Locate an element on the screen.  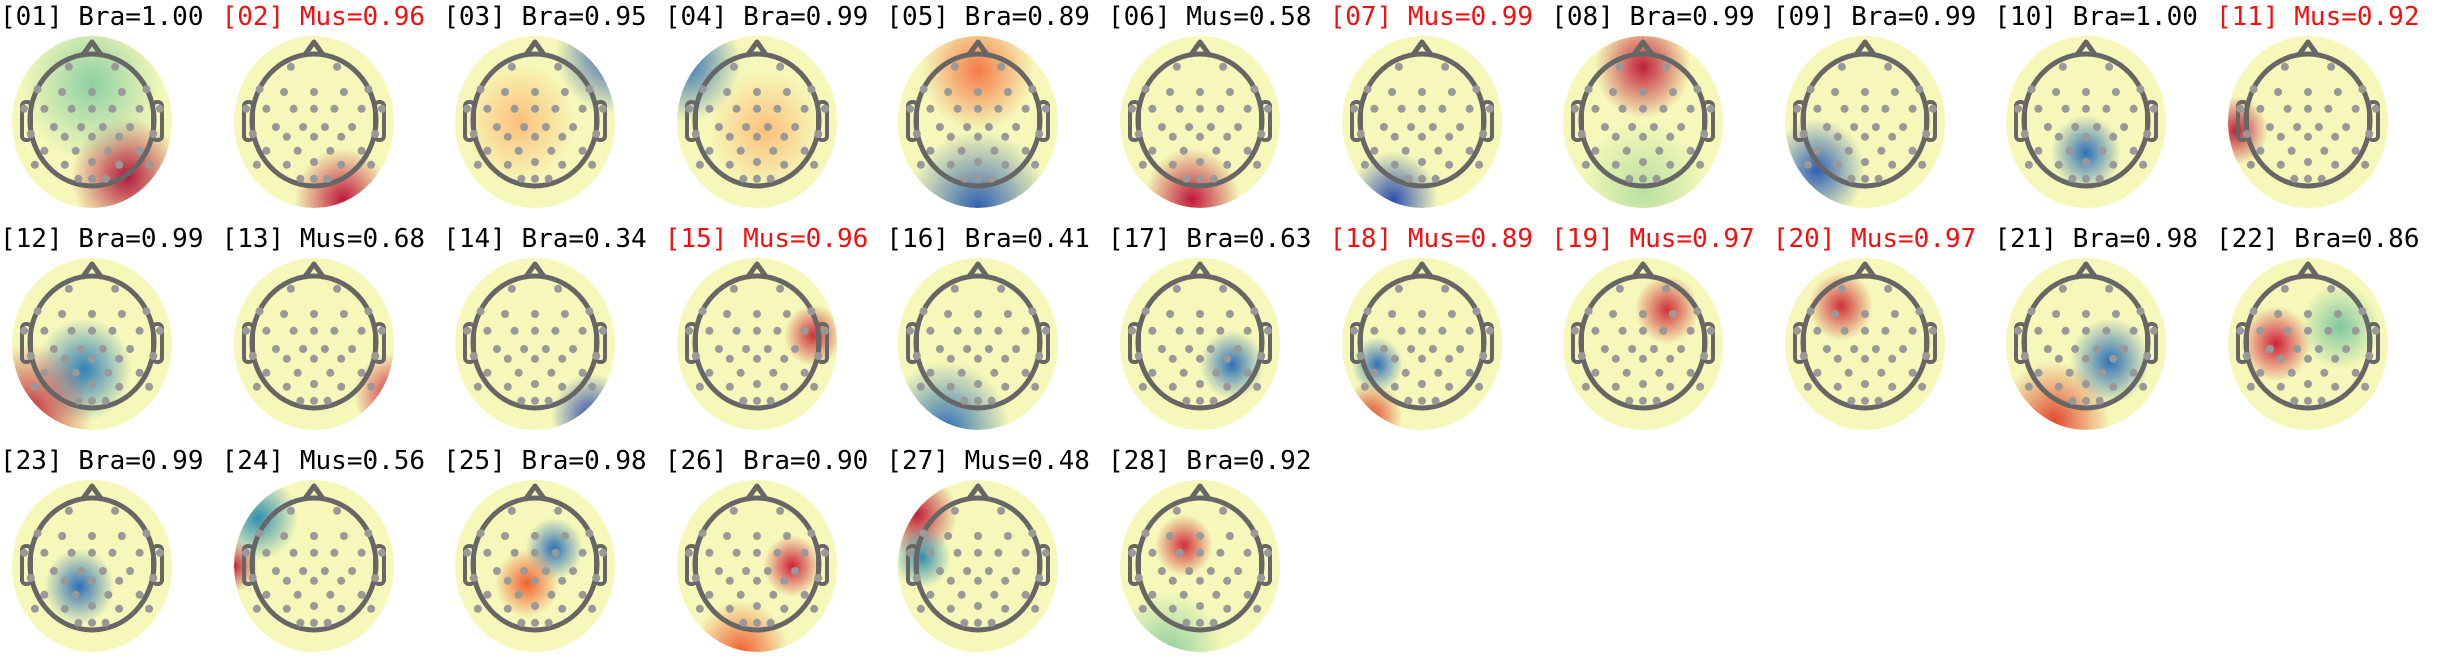
component-title: [02] Mus=0.96 is located at coordinates (323, 17).